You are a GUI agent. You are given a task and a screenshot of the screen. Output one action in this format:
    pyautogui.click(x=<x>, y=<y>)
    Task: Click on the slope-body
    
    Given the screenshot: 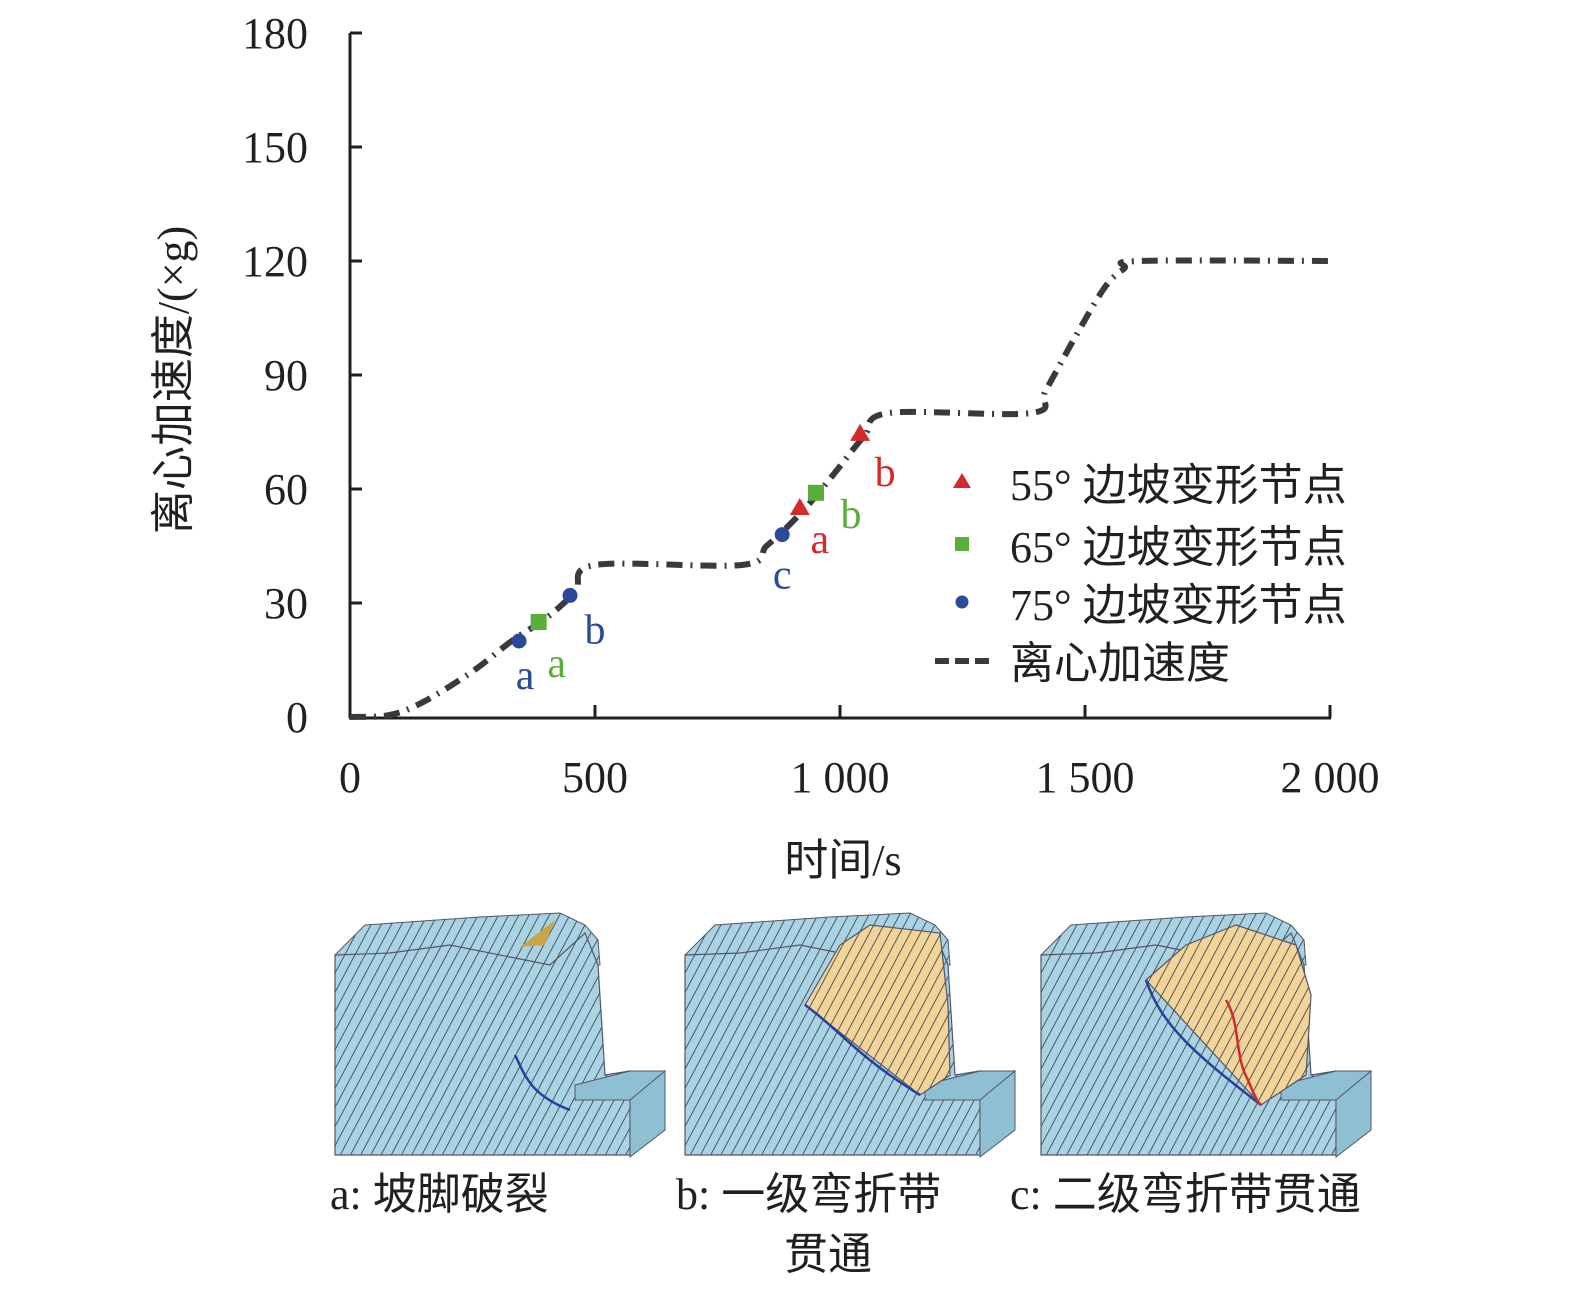 What is the action you would take?
    pyautogui.click(x=482, y=1043)
    